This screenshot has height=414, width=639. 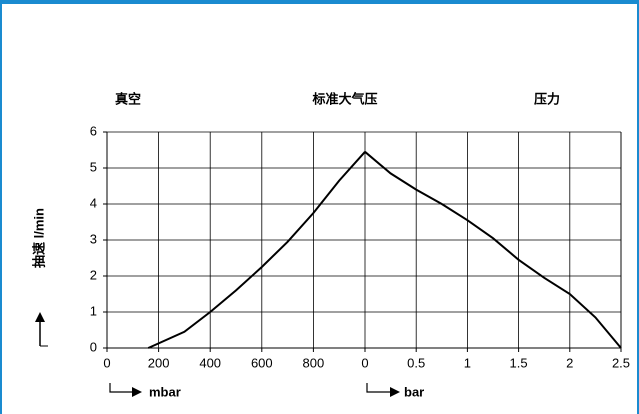 What do you see at coordinates (314, 362) in the screenshot?
I see `x-tick-label: 800` at bounding box center [314, 362].